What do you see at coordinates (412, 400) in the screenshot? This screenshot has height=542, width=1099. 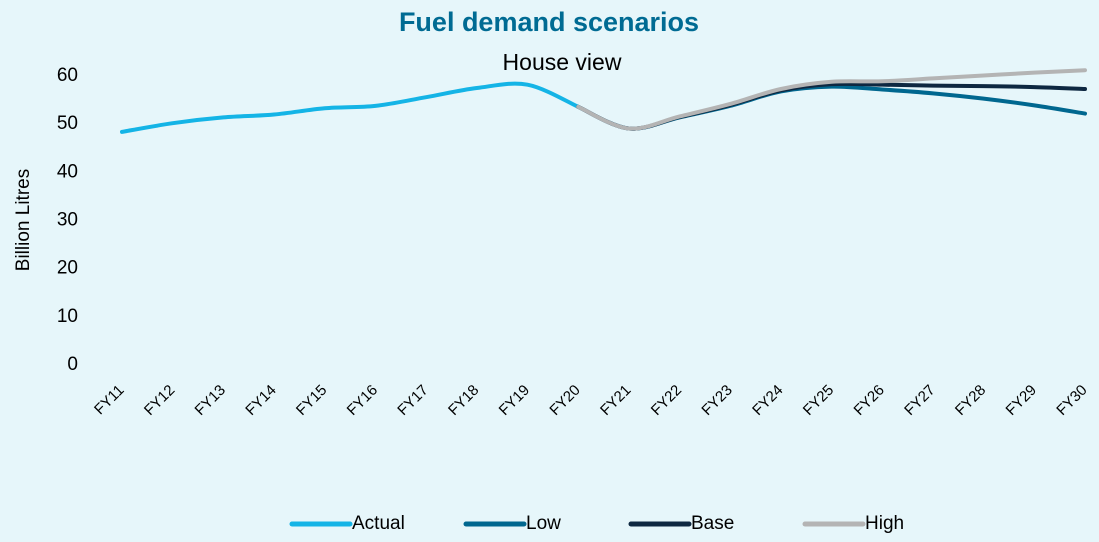 I see `x-tick-label: FY17` at bounding box center [412, 400].